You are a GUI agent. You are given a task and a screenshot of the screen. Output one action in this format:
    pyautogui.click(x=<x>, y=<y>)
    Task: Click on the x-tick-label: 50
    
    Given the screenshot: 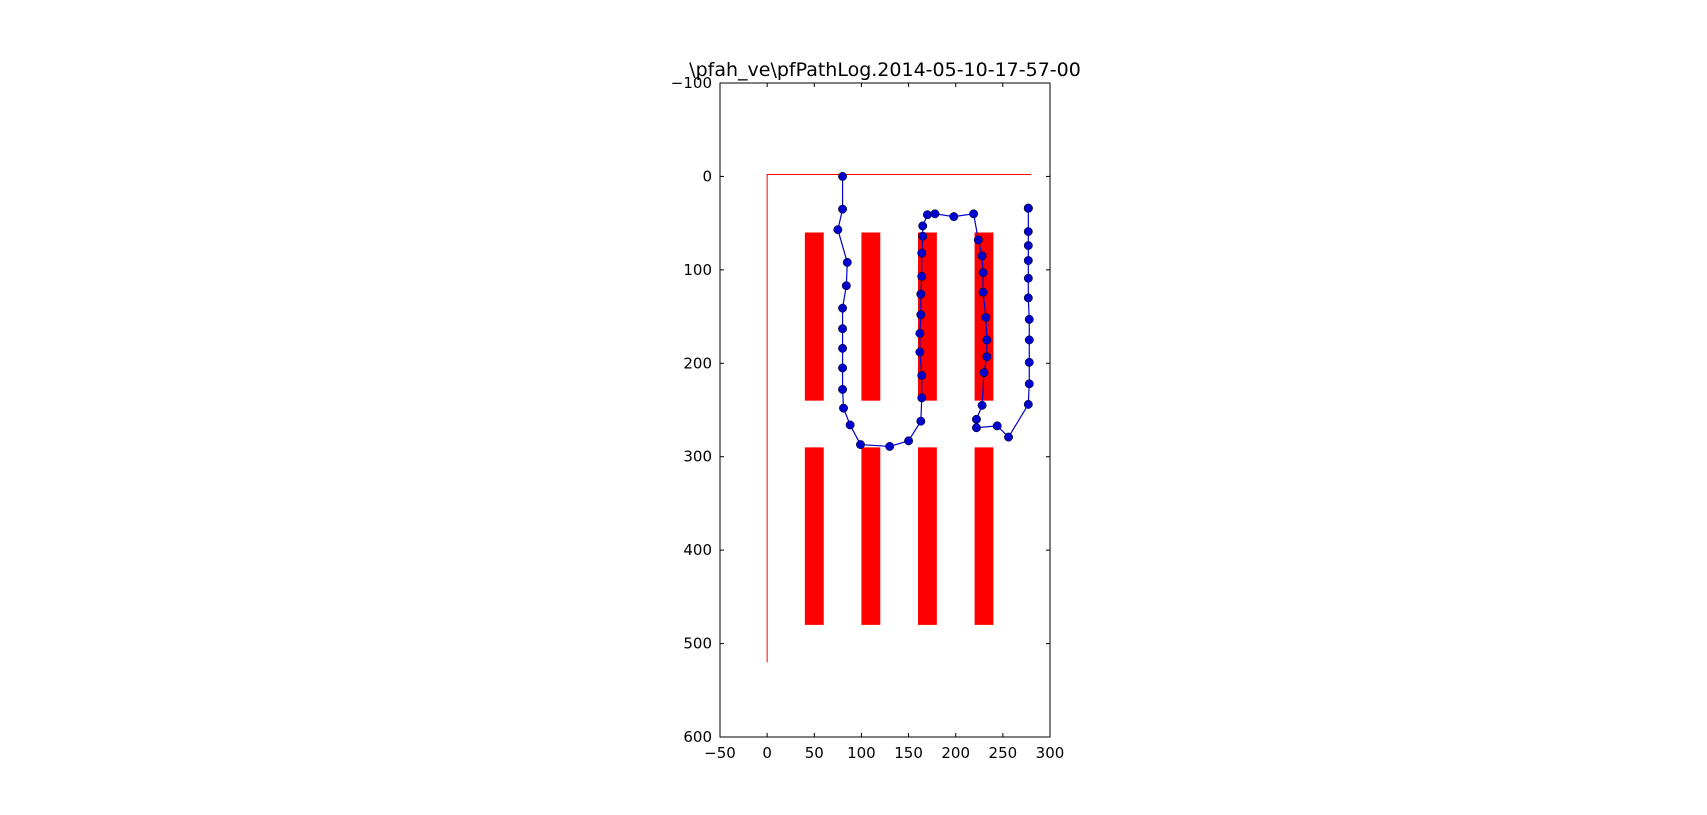 What is the action you would take?
    pyautogui.click(x=814, y=753)
    